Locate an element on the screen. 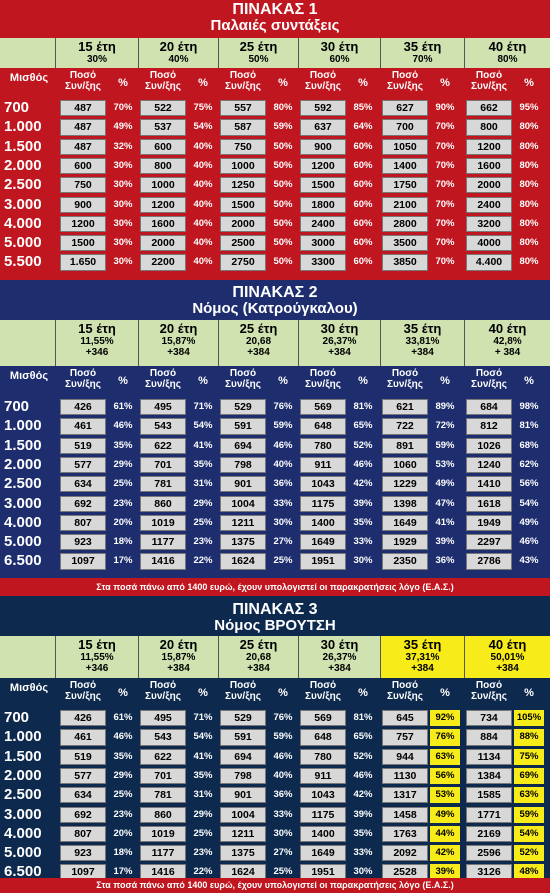 This screenshot has height=893, width=550. pension-amount: 1019 is located at coordinates (163, 523).